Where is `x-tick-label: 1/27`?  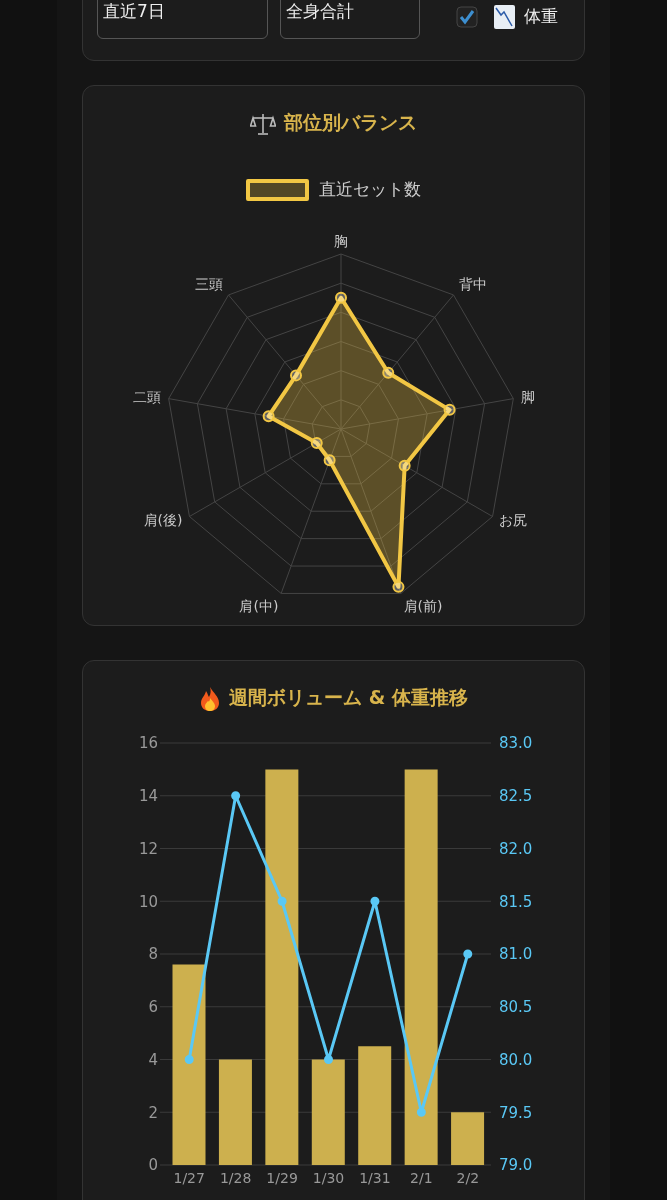 x-tick-label: 1/27 is located at coordinates (189, 1177).